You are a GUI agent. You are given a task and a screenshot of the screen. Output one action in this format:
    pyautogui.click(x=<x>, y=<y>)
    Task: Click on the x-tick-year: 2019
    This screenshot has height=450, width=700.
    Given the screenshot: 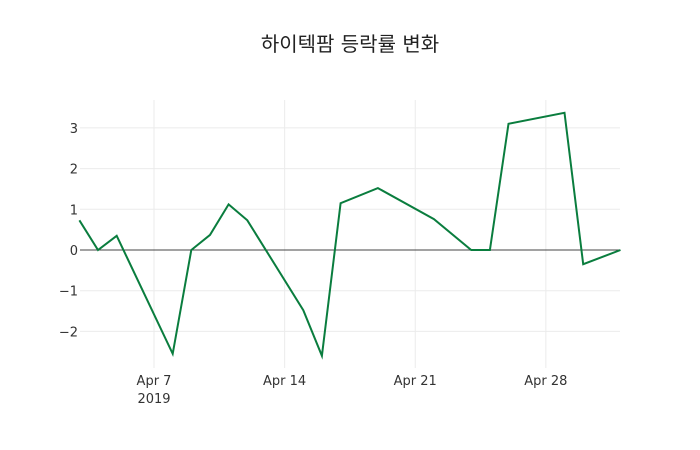 What is the action you would take?
    pyautogui.click(x=153, y=399)
    